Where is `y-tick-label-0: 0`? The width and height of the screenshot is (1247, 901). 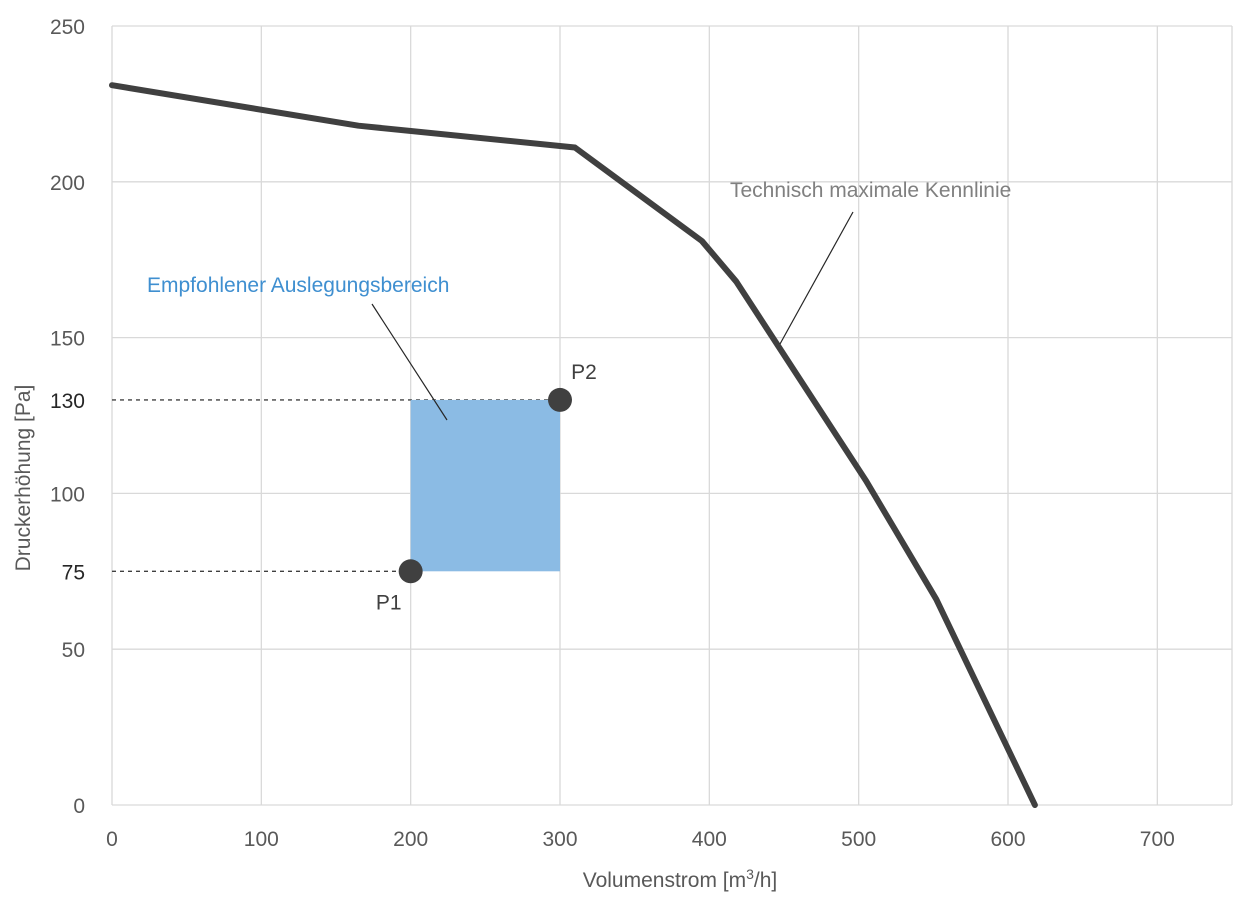 y-tick-label-0: 0 is located at coordinates (79, 806).